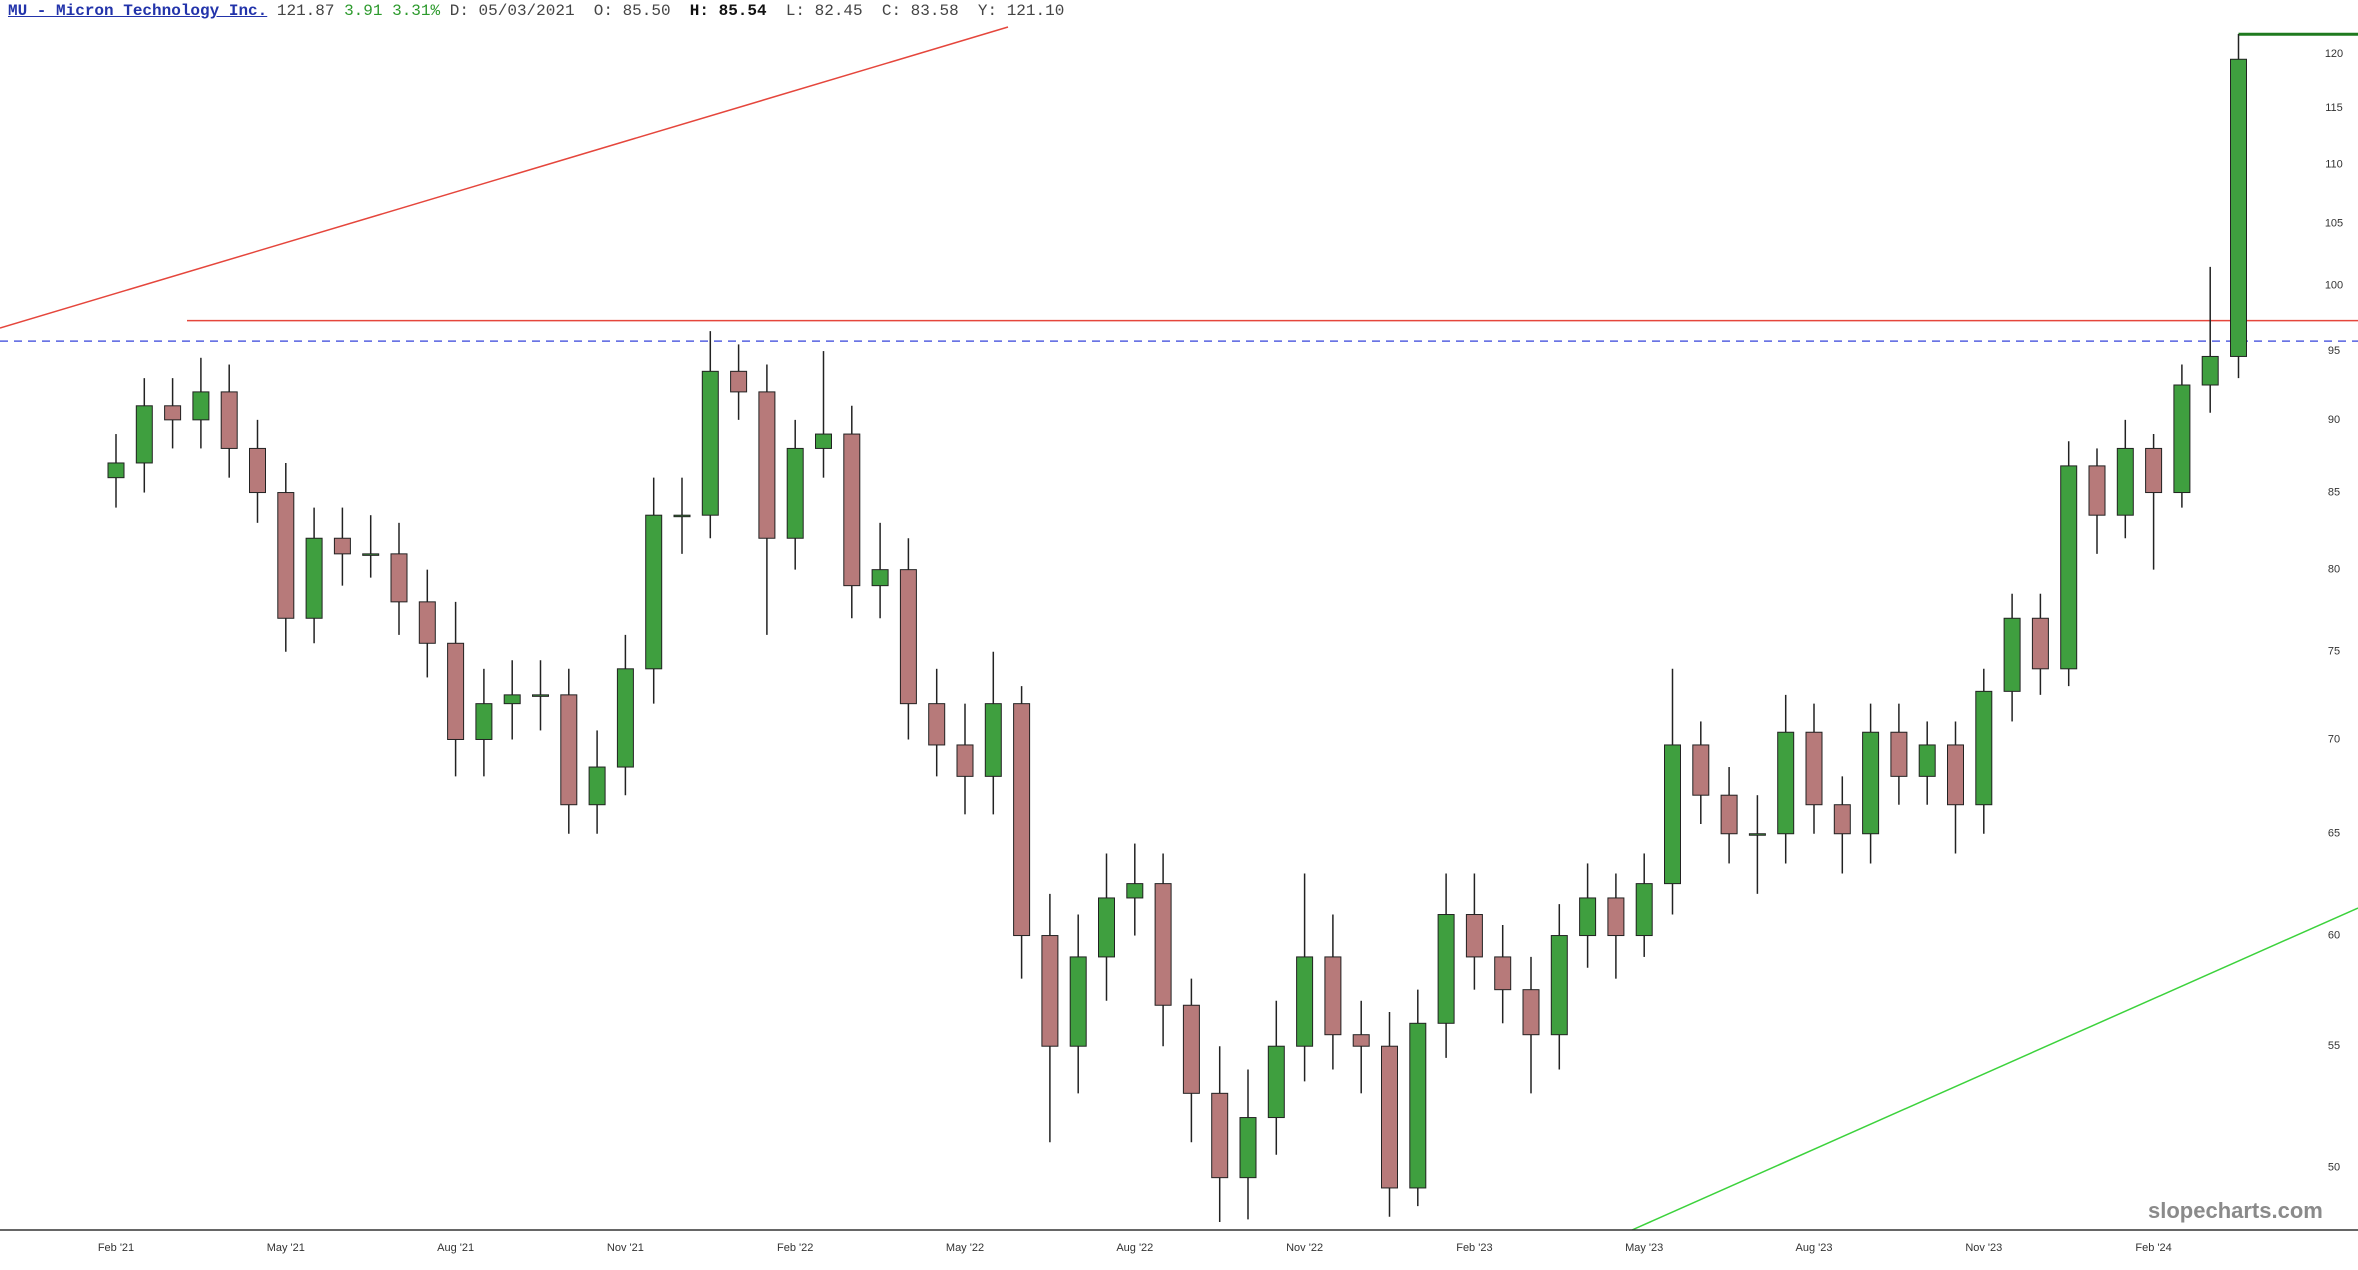 The image size is (2358, 1270). What do you see at coordinates (795, 1248) in the screenshot?
I see `x-tick-label: Feb '22` at bounding box center [795, 1248].